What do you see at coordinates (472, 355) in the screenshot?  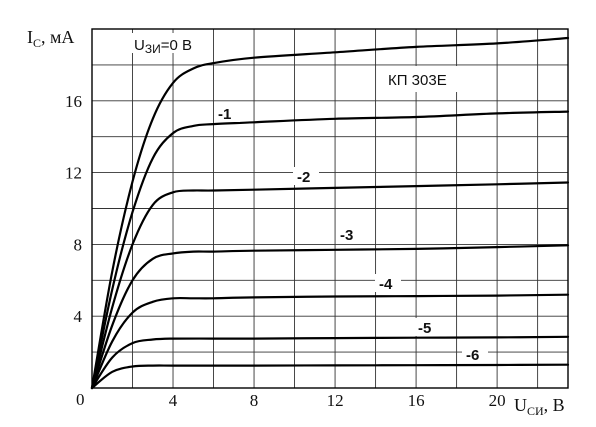 I see `series-label-6: -6` at bounding box center [472, 355].